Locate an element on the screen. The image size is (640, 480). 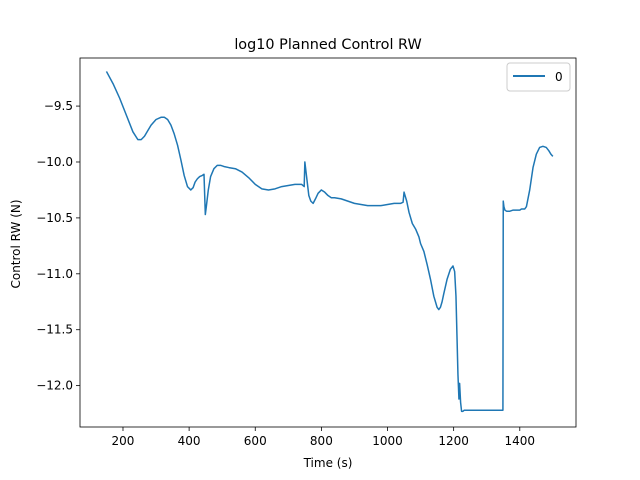
y-tick-label: −10.0 is located at coordinates (54, 162).